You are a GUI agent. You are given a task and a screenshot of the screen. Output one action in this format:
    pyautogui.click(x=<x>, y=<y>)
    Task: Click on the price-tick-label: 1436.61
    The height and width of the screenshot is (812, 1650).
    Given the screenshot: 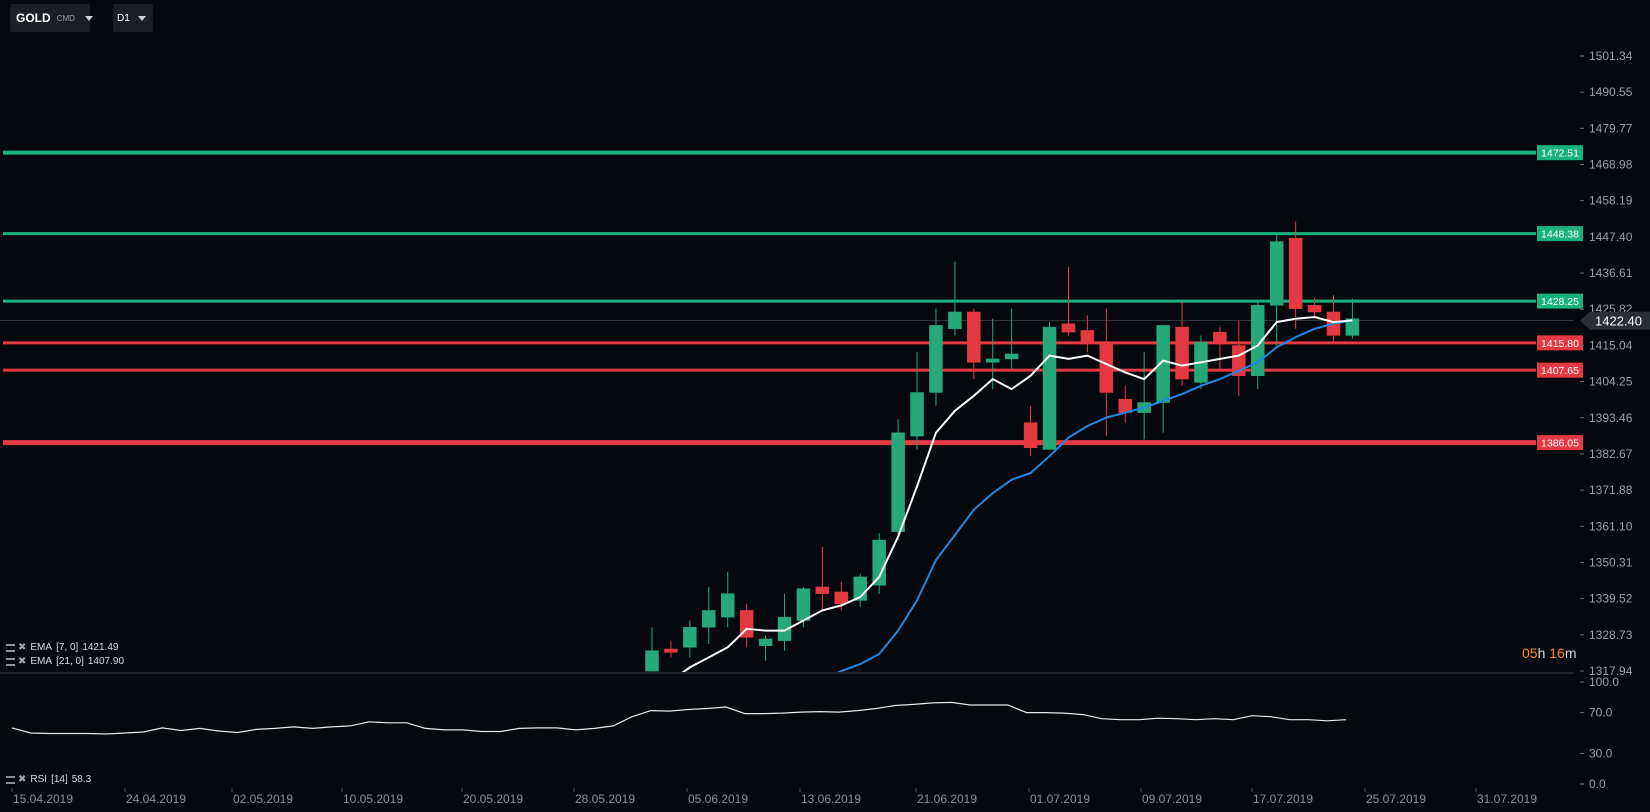 What is the action you would take?
    pyautogui.click(x=1611, y=273)
    